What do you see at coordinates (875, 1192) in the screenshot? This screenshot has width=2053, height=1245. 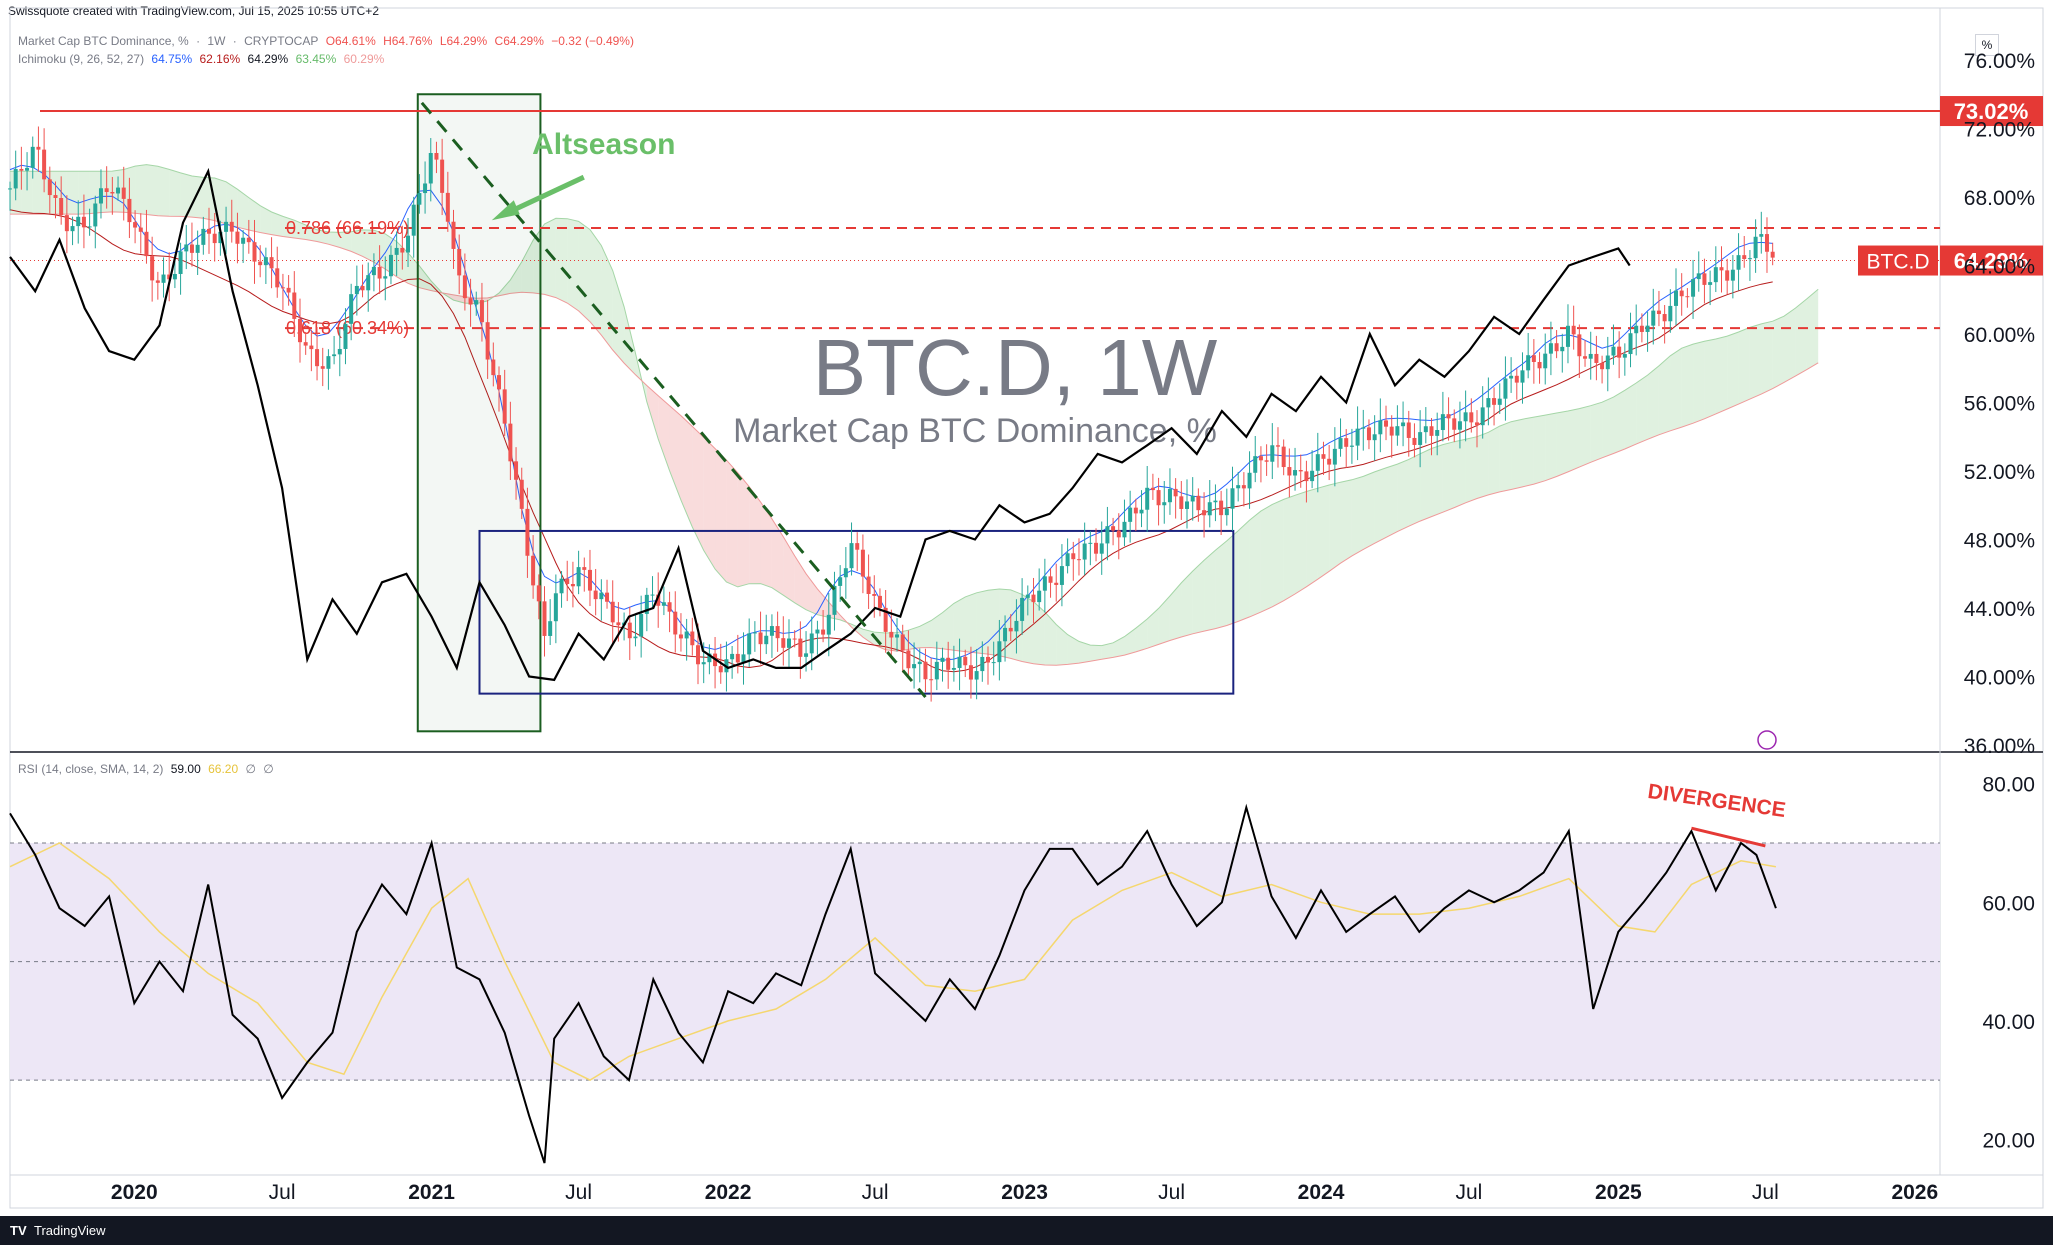 I see `time-tick-5: Jul` at bounding box center [875, 1192].